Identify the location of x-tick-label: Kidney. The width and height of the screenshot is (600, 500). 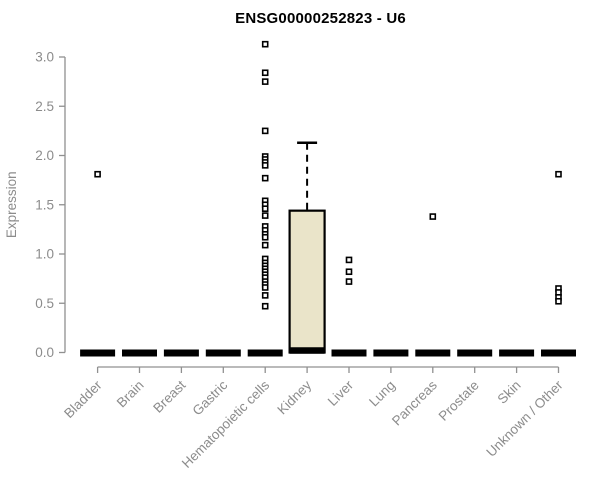
(294, 397).